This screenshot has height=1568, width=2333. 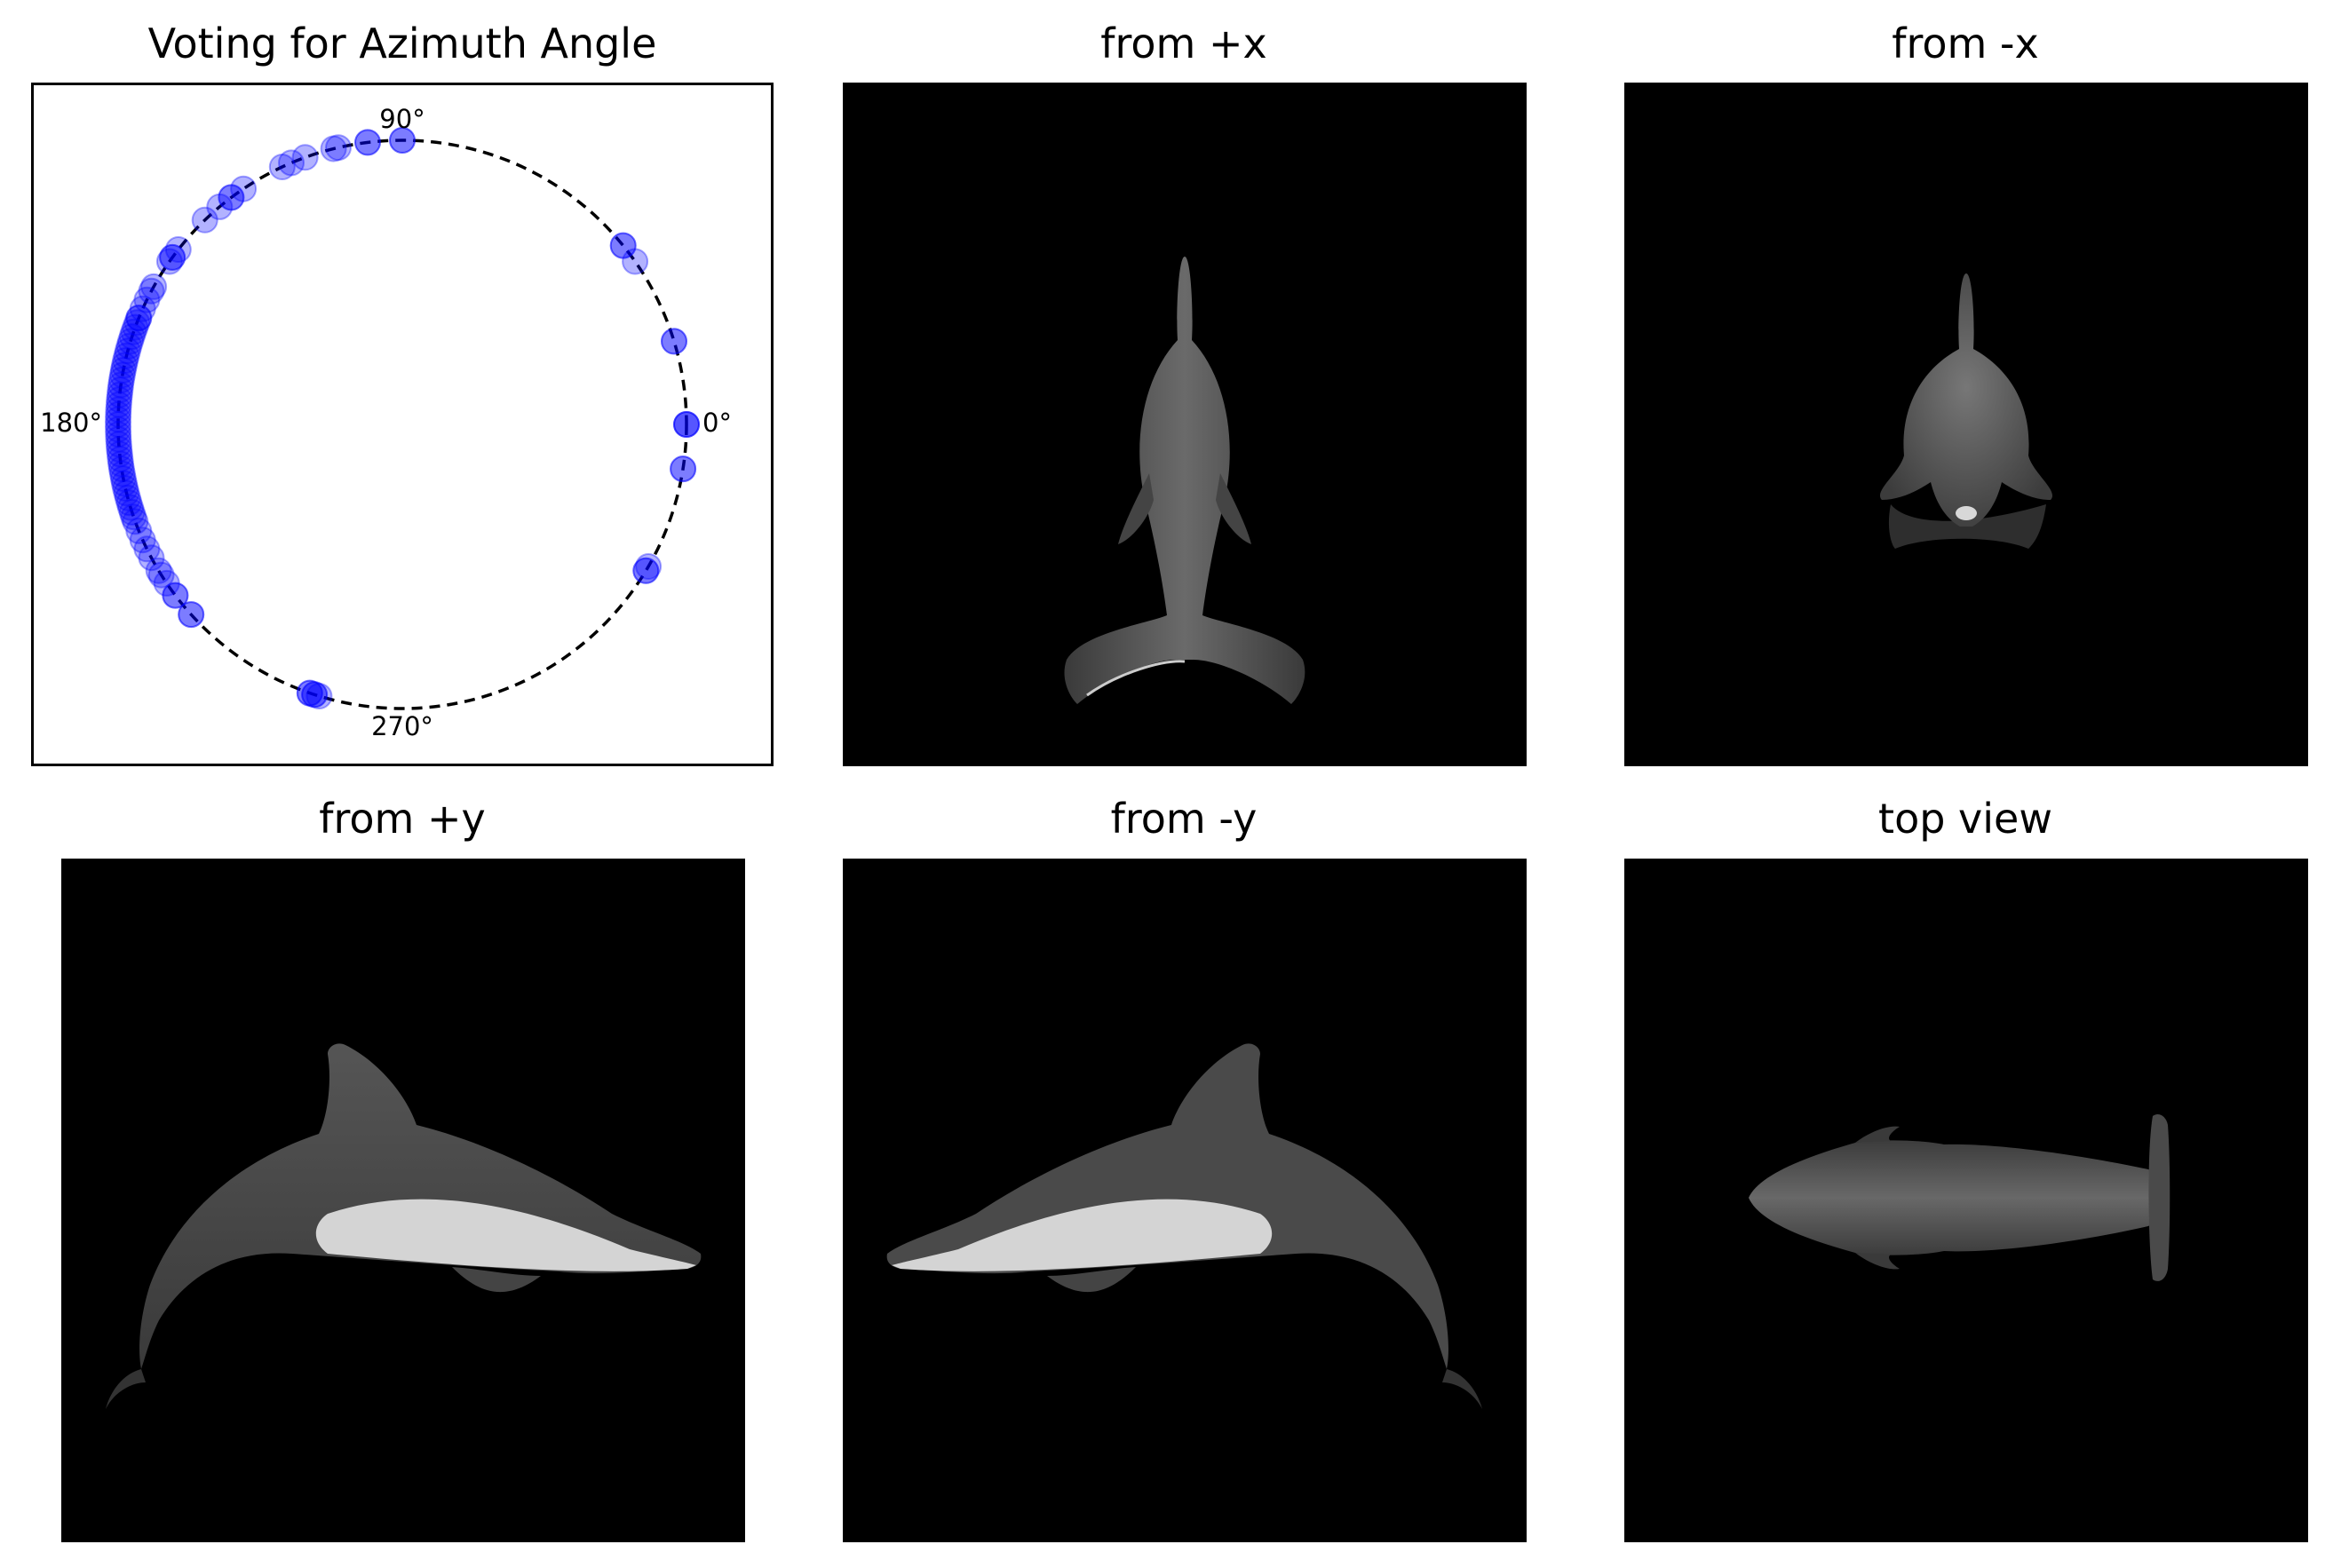 What do you see at coordinates (1184, 819) in the screenshot?
I see `view-title-minus-y: from -y` at bounding box center [1184, 819].